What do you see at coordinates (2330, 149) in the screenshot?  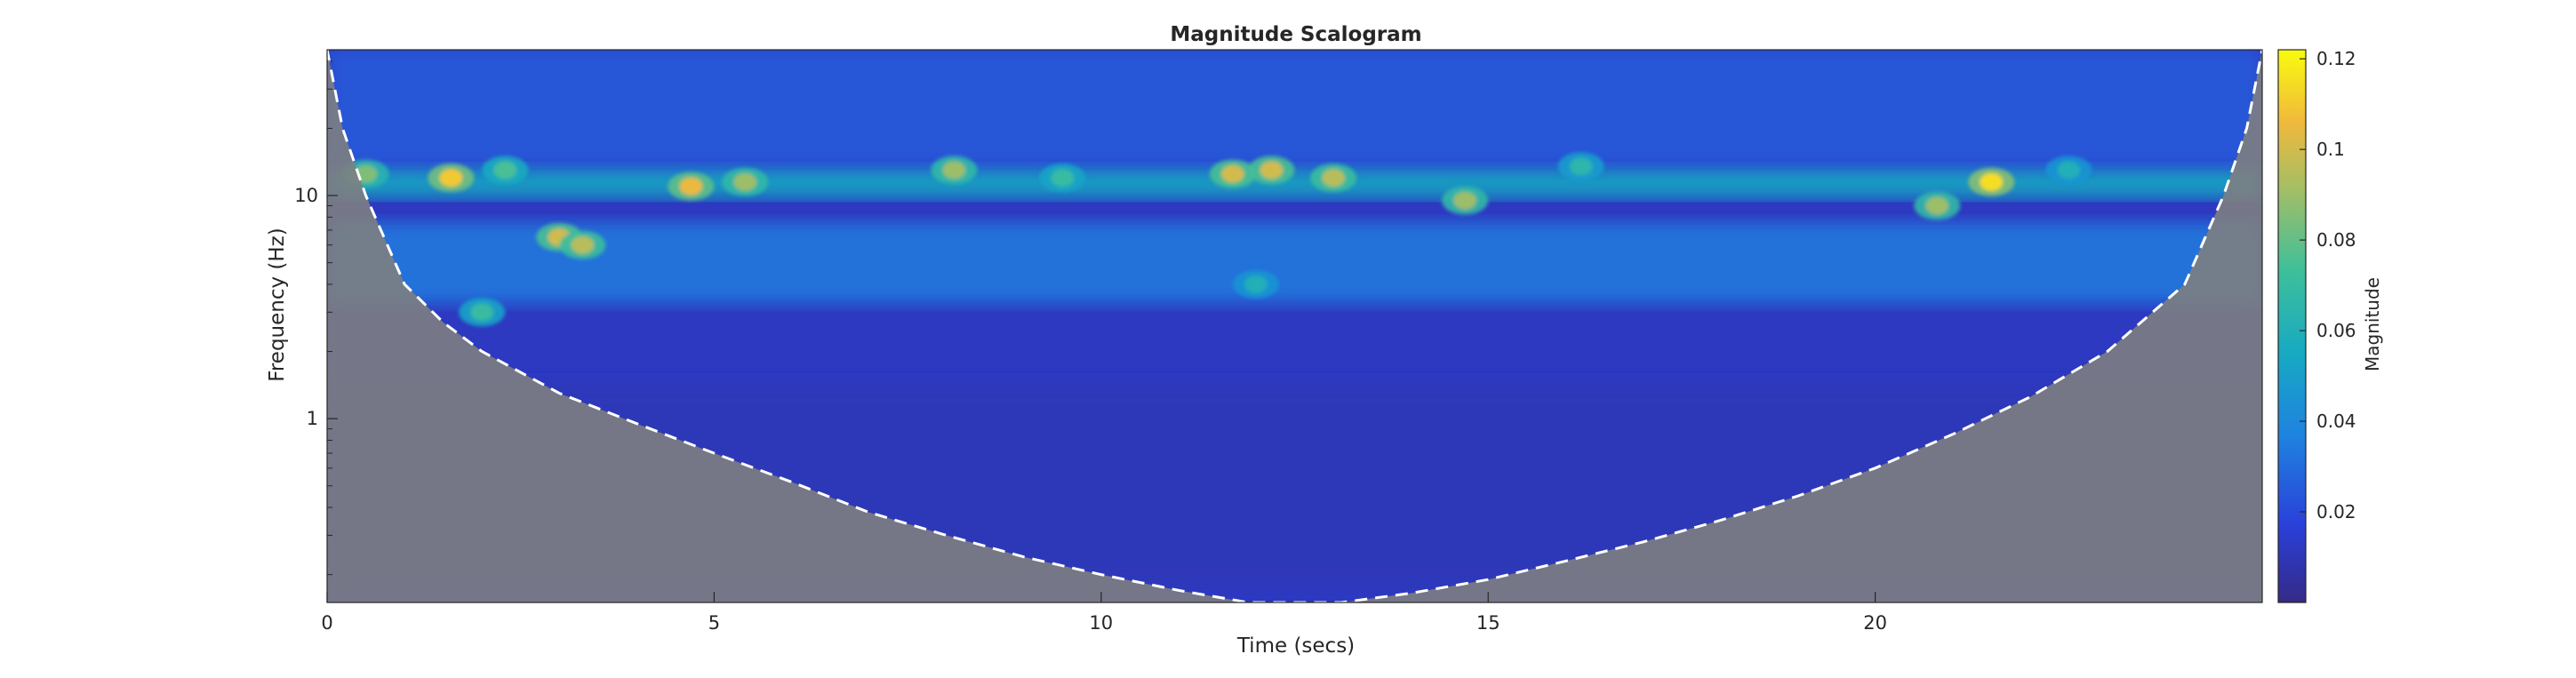 I see `colorbar-tick-label-4: 0.1` at bounding box center [2330, 149].